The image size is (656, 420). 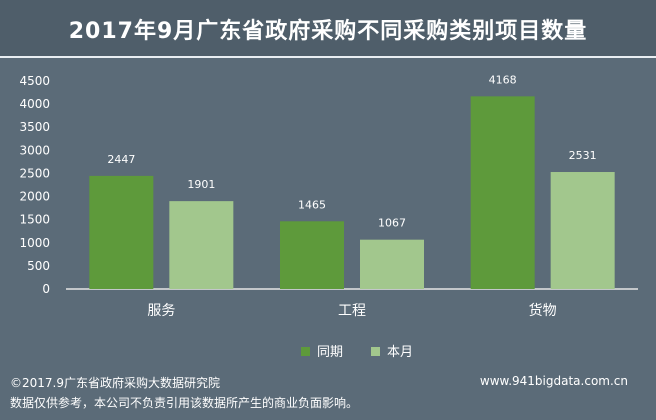 I want to click on bar-本月-服务, so click(x=201, y=245).